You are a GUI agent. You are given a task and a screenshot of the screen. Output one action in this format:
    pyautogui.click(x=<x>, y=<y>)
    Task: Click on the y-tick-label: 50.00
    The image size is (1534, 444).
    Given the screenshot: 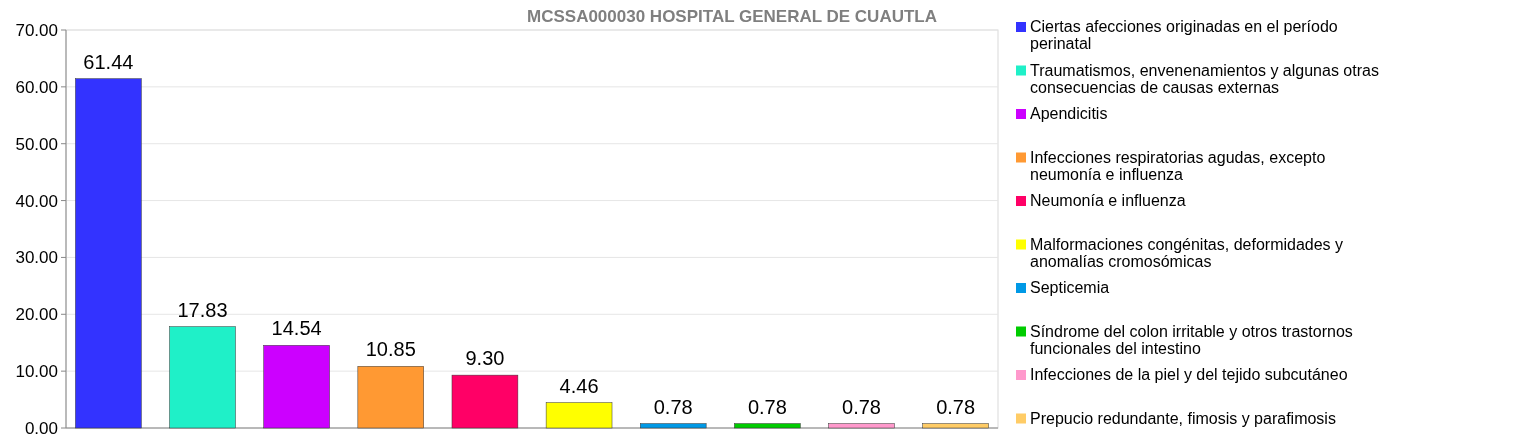 What is the action you would take?
    pyautogui.click(x=36, y=144)
    